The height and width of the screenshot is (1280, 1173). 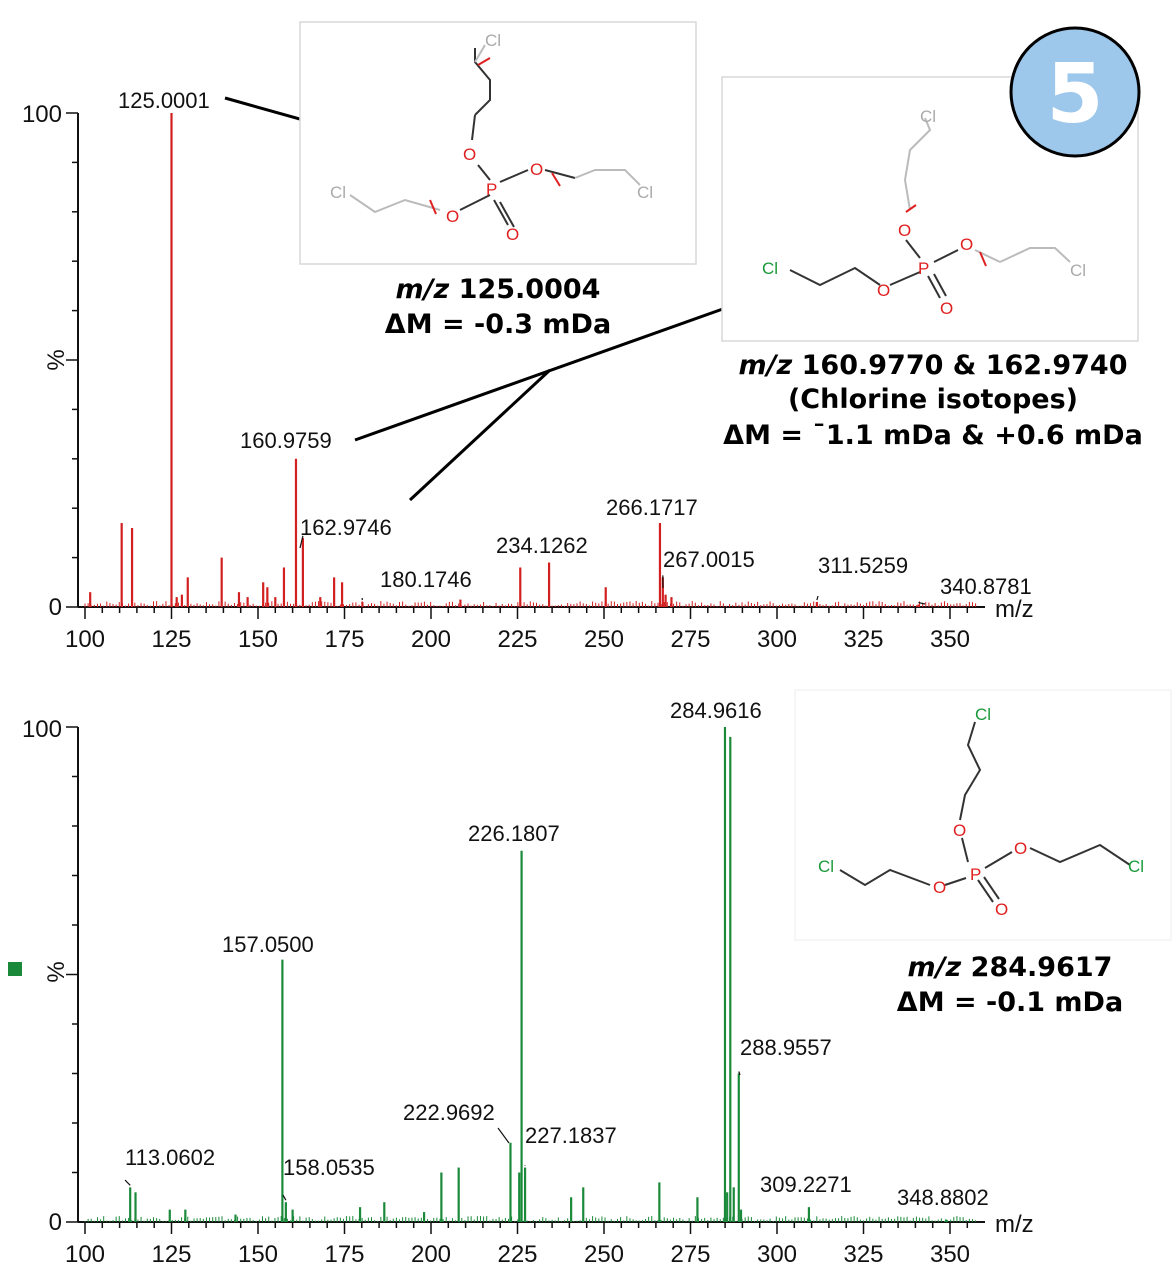 I want to click on peak-label: 180.1746, so click(x=426, y=579).